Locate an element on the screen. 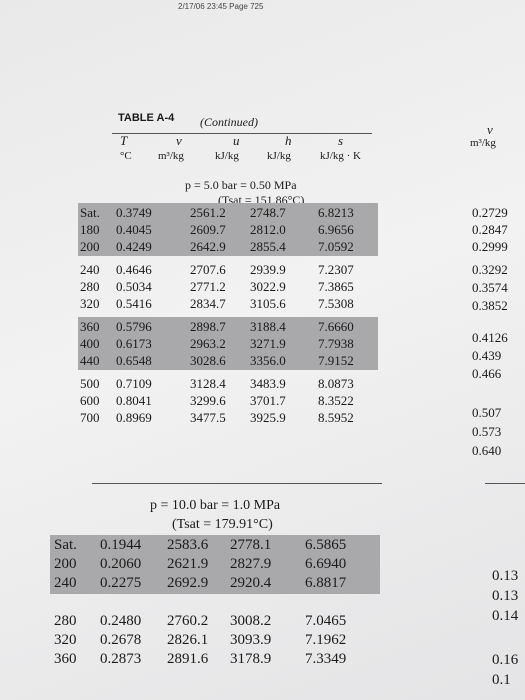 This screenshot has height=700, width=525. cell: 0.640 is located at coordinates (487, 450).